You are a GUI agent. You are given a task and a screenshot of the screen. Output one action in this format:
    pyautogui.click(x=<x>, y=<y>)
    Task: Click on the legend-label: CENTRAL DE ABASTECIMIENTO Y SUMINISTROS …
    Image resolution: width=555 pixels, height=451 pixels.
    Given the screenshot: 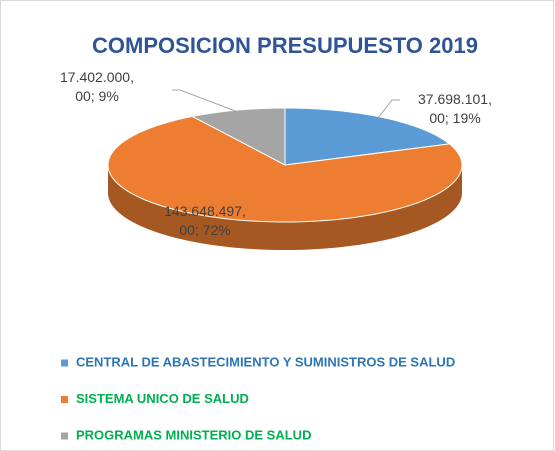 What is the action you would take?
    pyautogui.click(x=265, y=361)
    